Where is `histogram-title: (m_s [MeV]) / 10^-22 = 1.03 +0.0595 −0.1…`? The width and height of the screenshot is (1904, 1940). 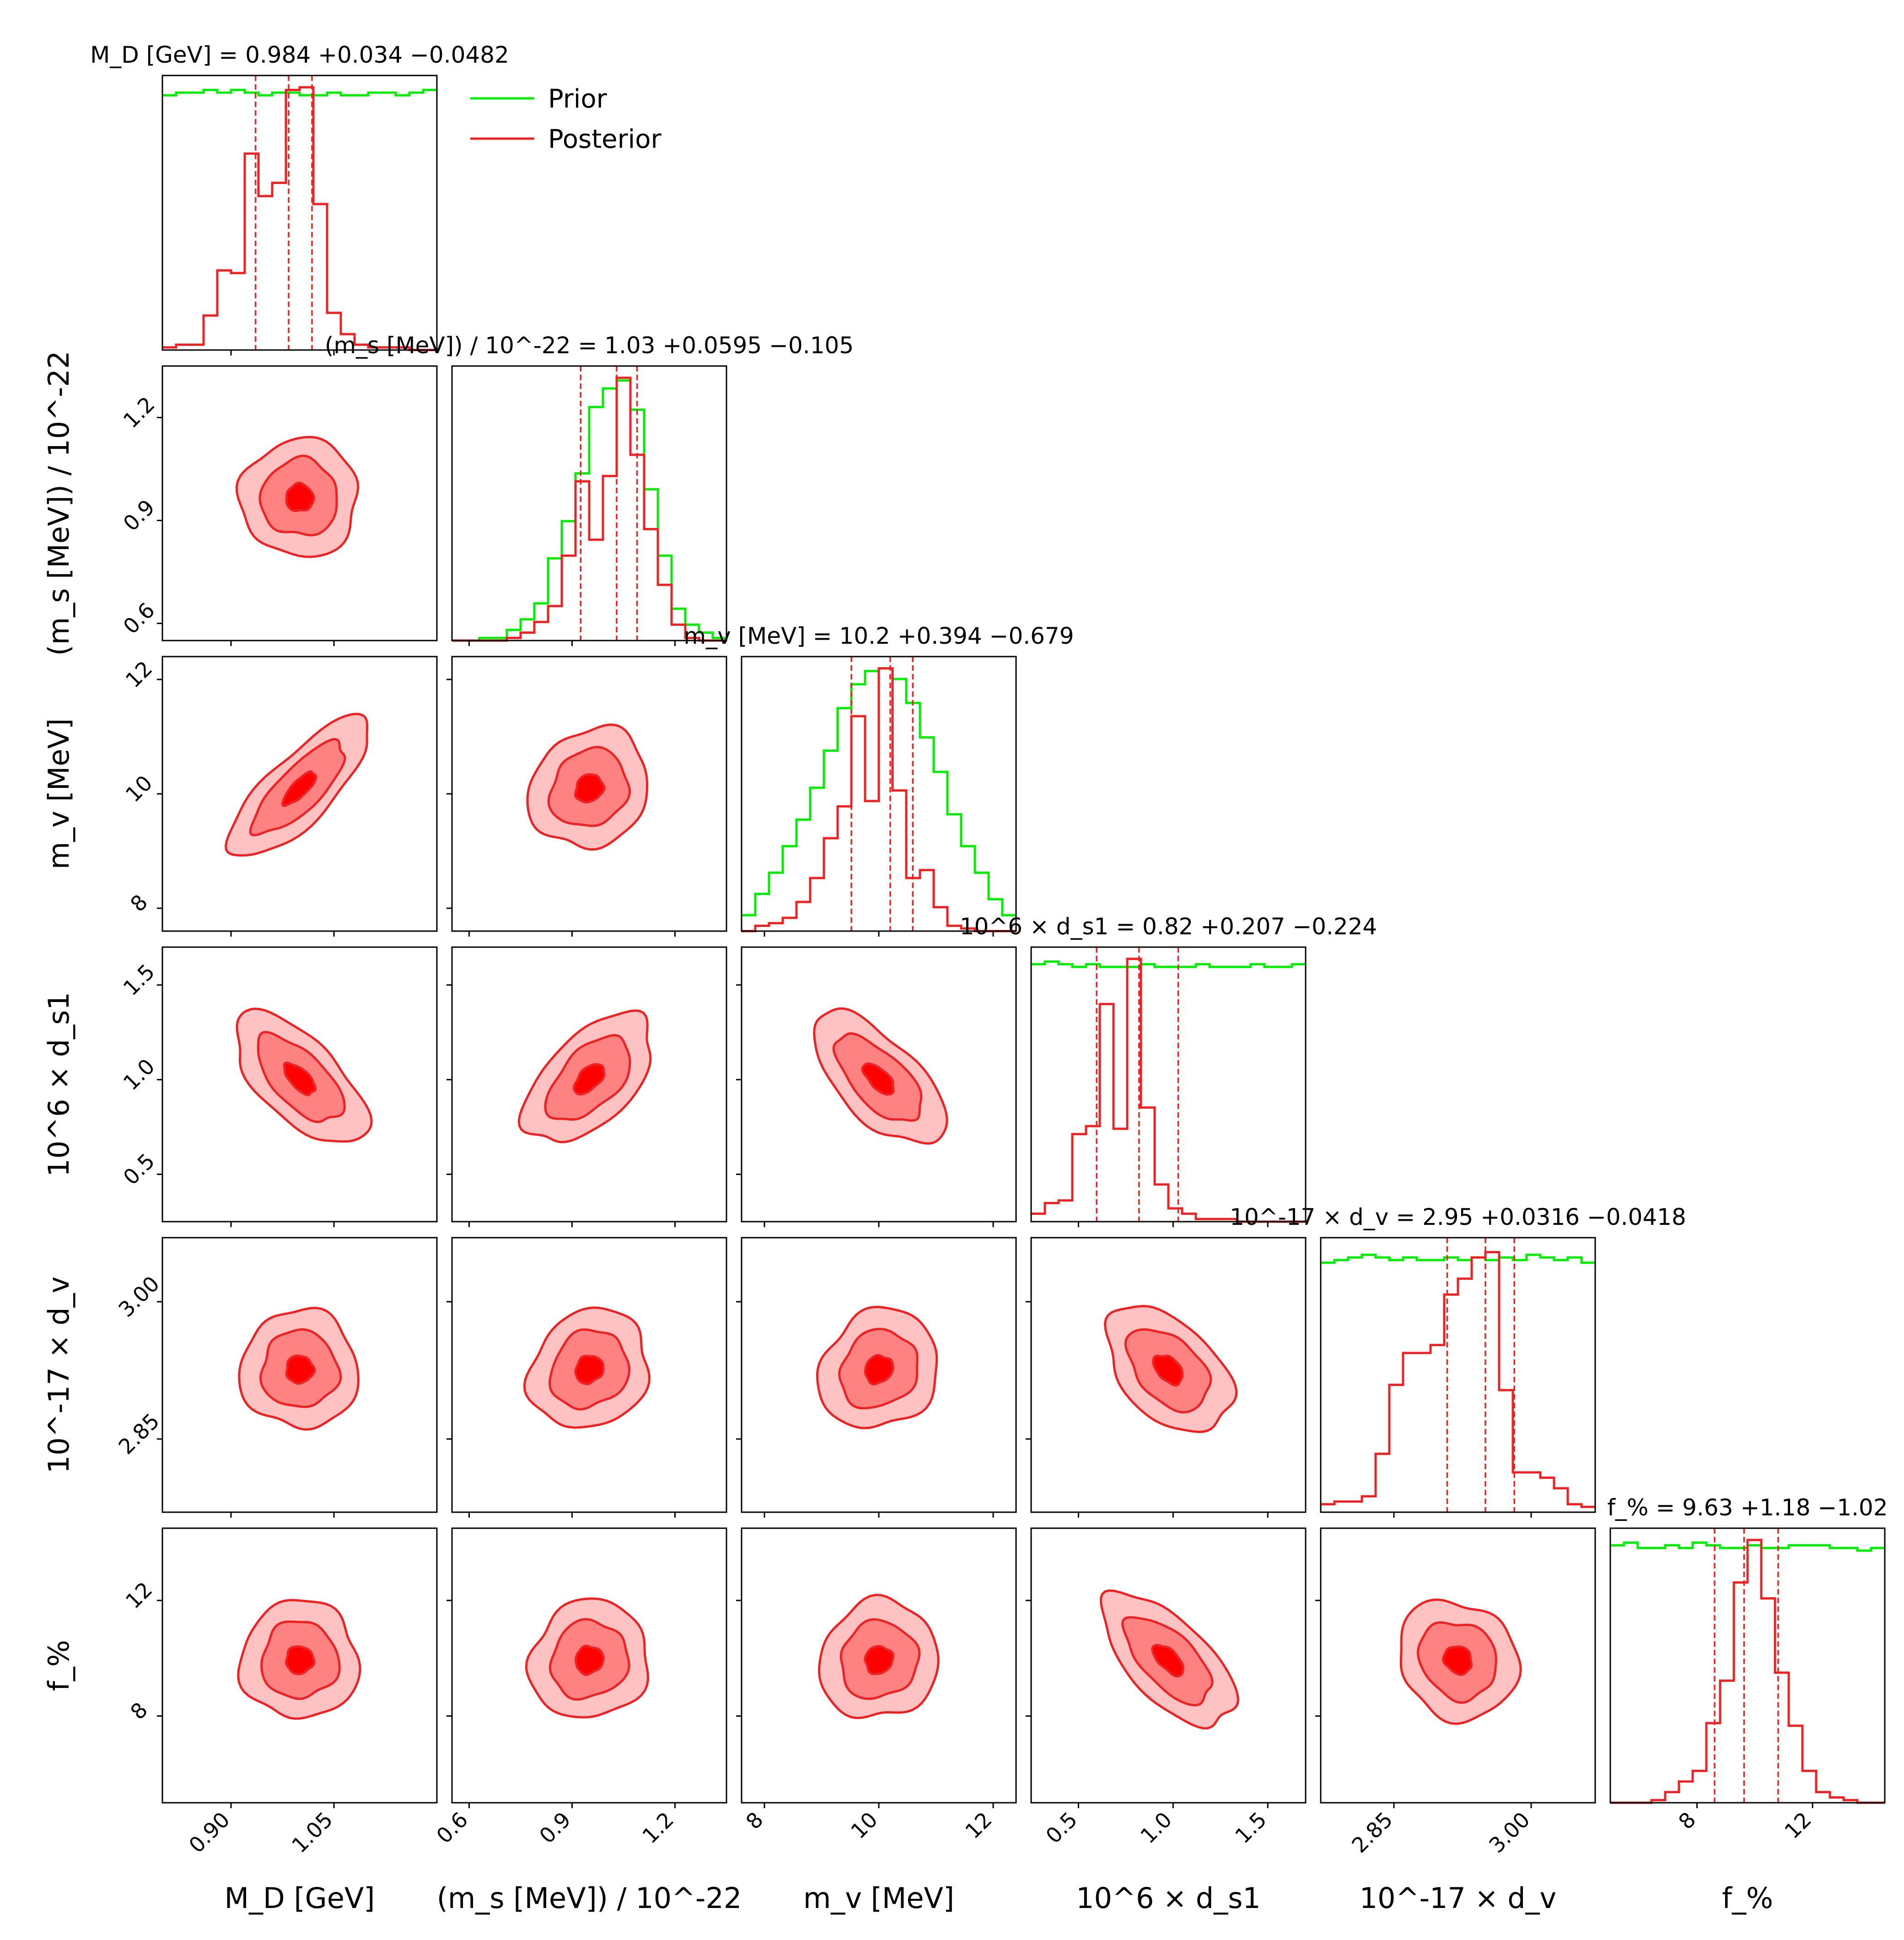
histogram-title: (m_s [MeV]) / 10^-22 = 1.03 +0.0595 −0.1… is located at coordinates (589, 345).